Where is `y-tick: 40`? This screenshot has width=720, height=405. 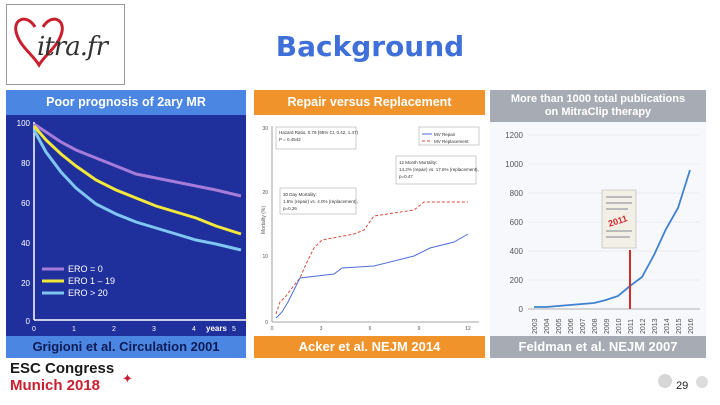
y-tick: 40 is located at coordinates (25, 243).